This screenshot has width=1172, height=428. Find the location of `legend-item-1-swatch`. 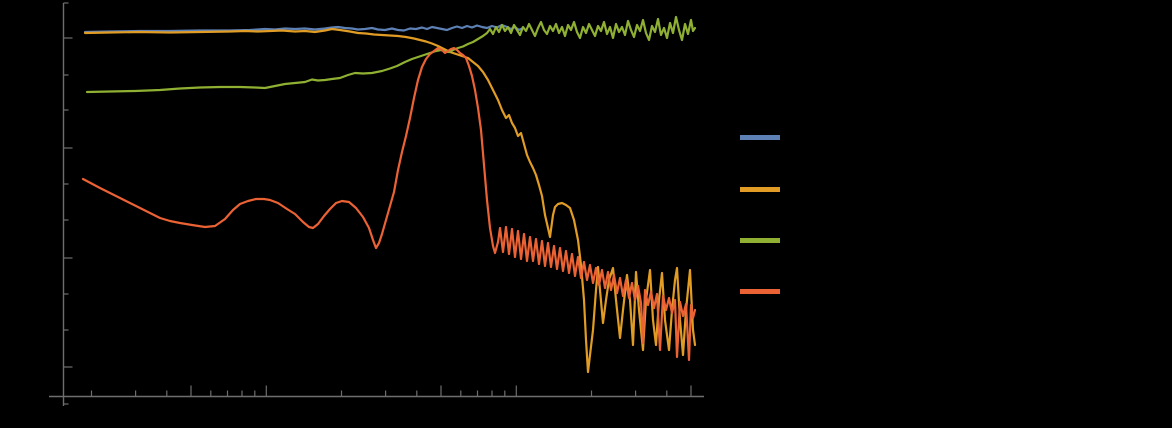

legend-item-1-swatch is located at coordinates (760, 137).